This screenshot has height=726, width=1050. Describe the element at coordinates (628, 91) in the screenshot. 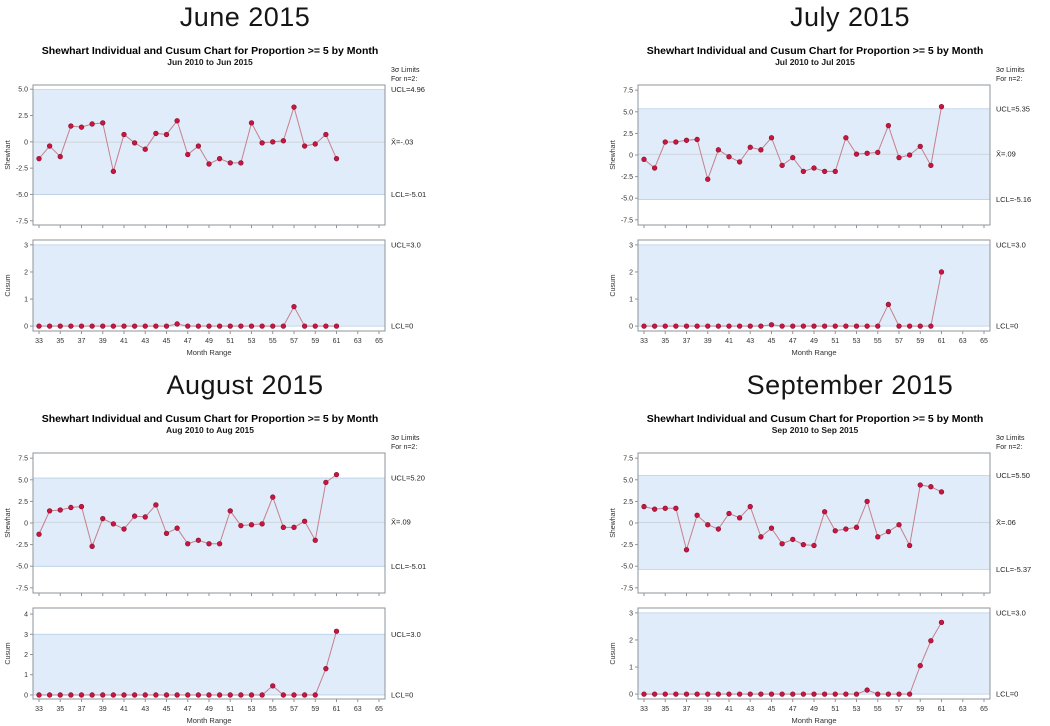

I see `svg-text: 7.5` at that location.